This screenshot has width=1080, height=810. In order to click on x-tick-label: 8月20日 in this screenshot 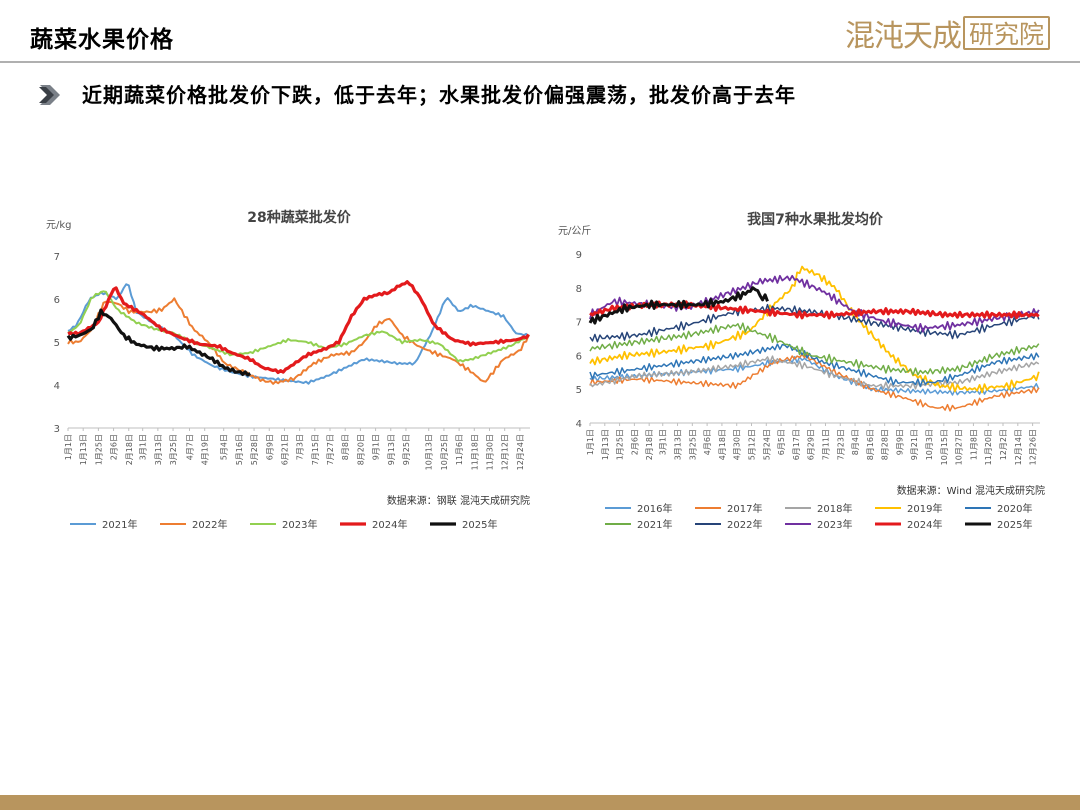, I will do `click(360, 449)`.